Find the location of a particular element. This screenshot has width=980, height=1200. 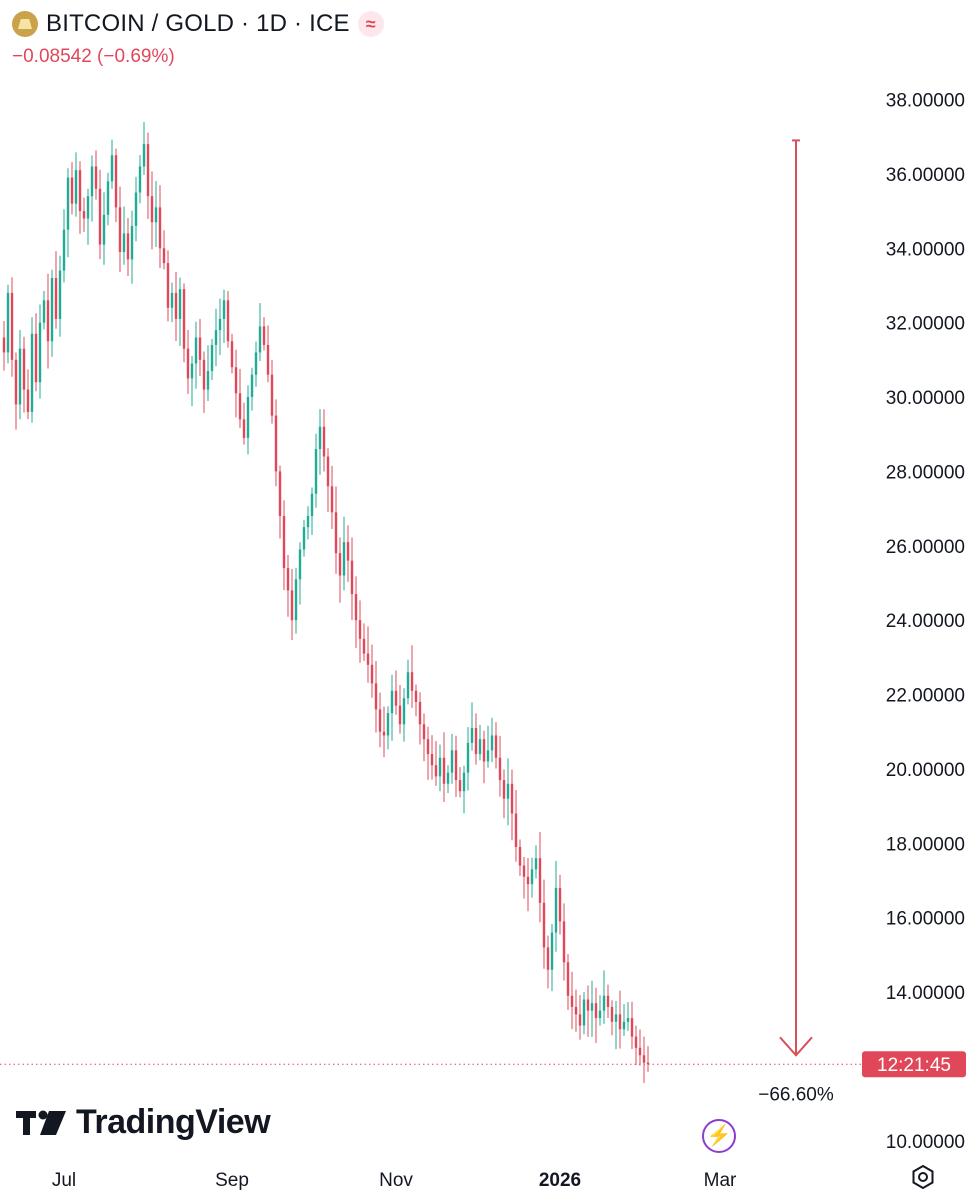

settings-icon is located at coordinates (923, 1177).